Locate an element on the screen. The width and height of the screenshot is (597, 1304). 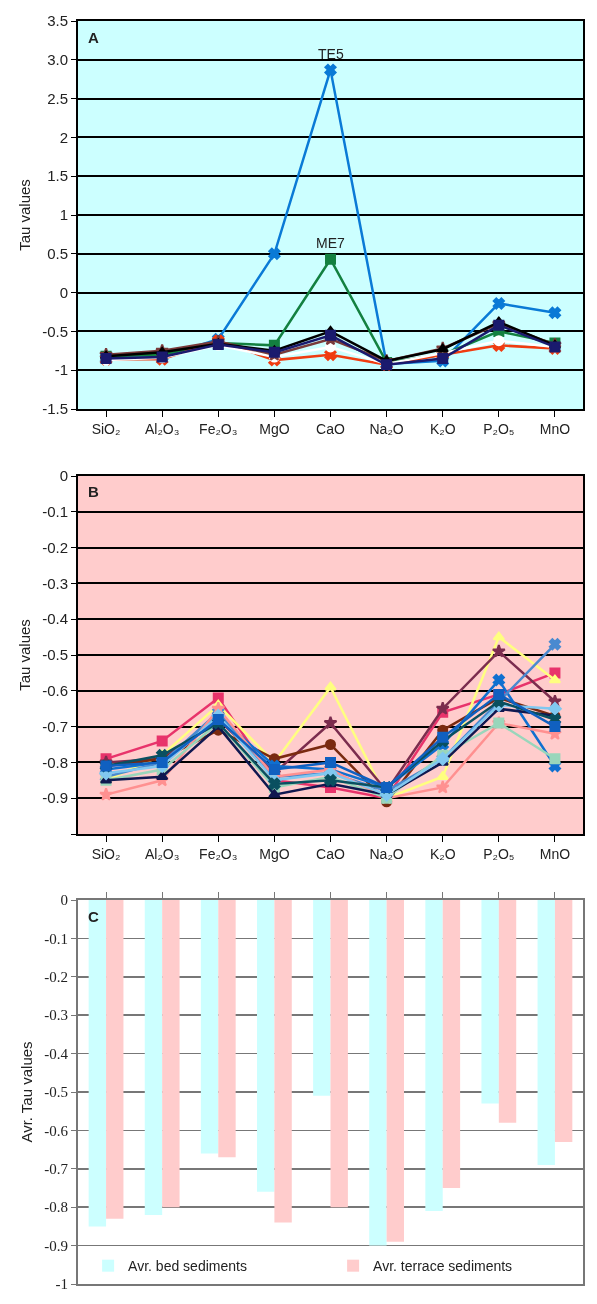
series-label: TE5 is located at coordinates (331, 54).